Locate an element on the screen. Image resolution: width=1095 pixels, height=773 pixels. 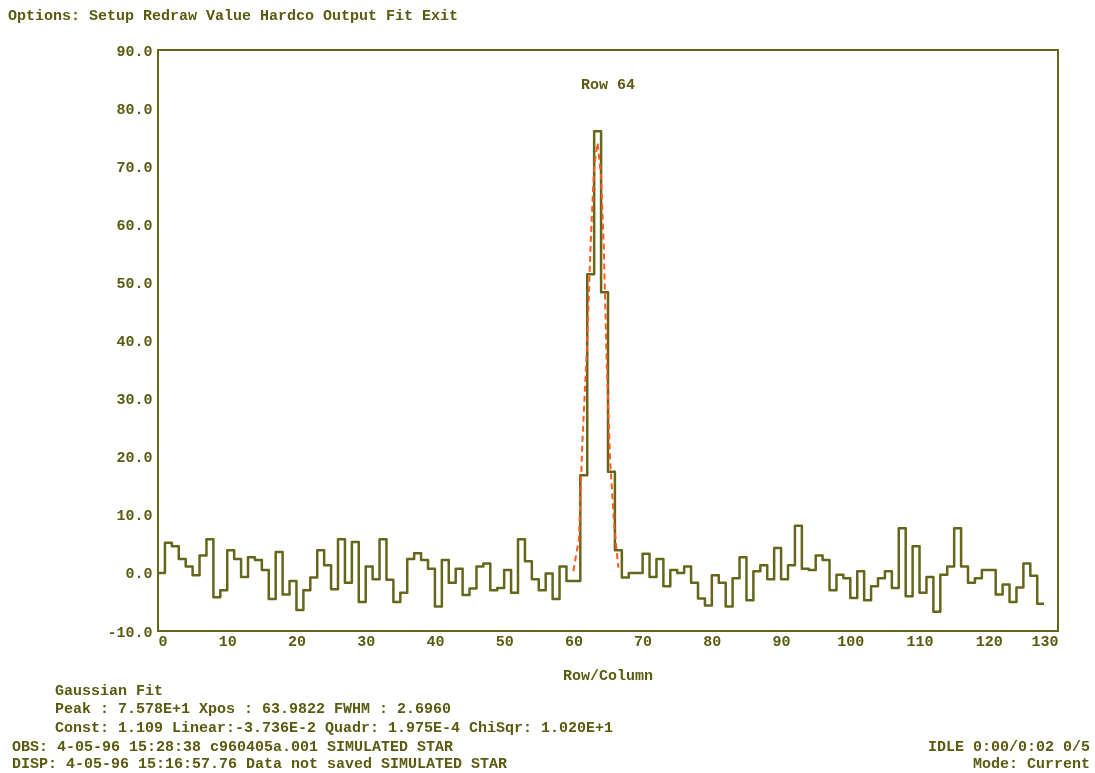
y-tick-label: 20.0 is located at coordinates (134, 459).